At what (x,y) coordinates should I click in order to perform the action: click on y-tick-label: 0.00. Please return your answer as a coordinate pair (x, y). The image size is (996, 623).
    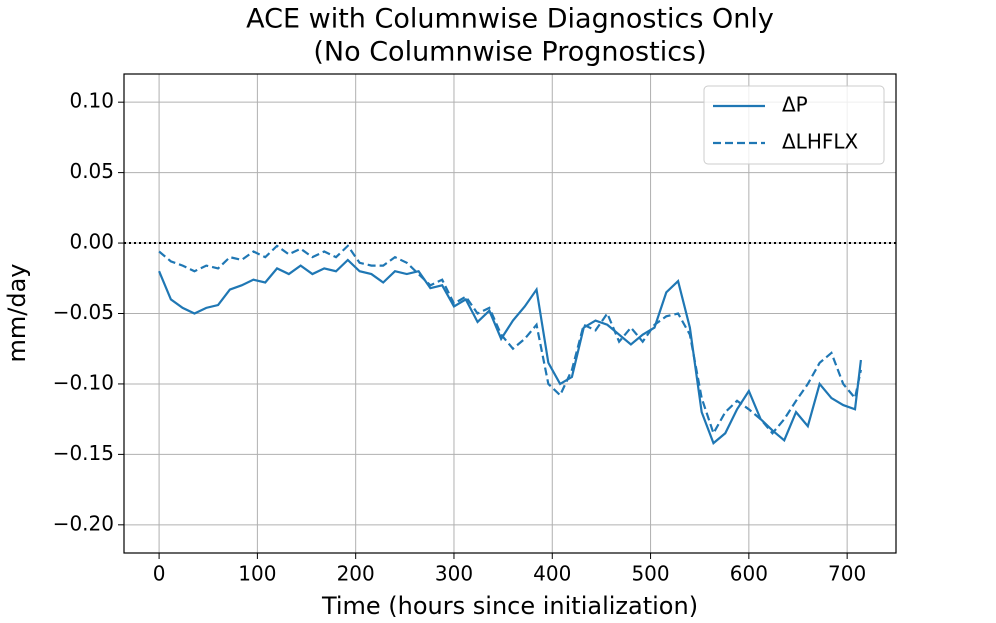
    Looking at the image, I should click on (91, 242).